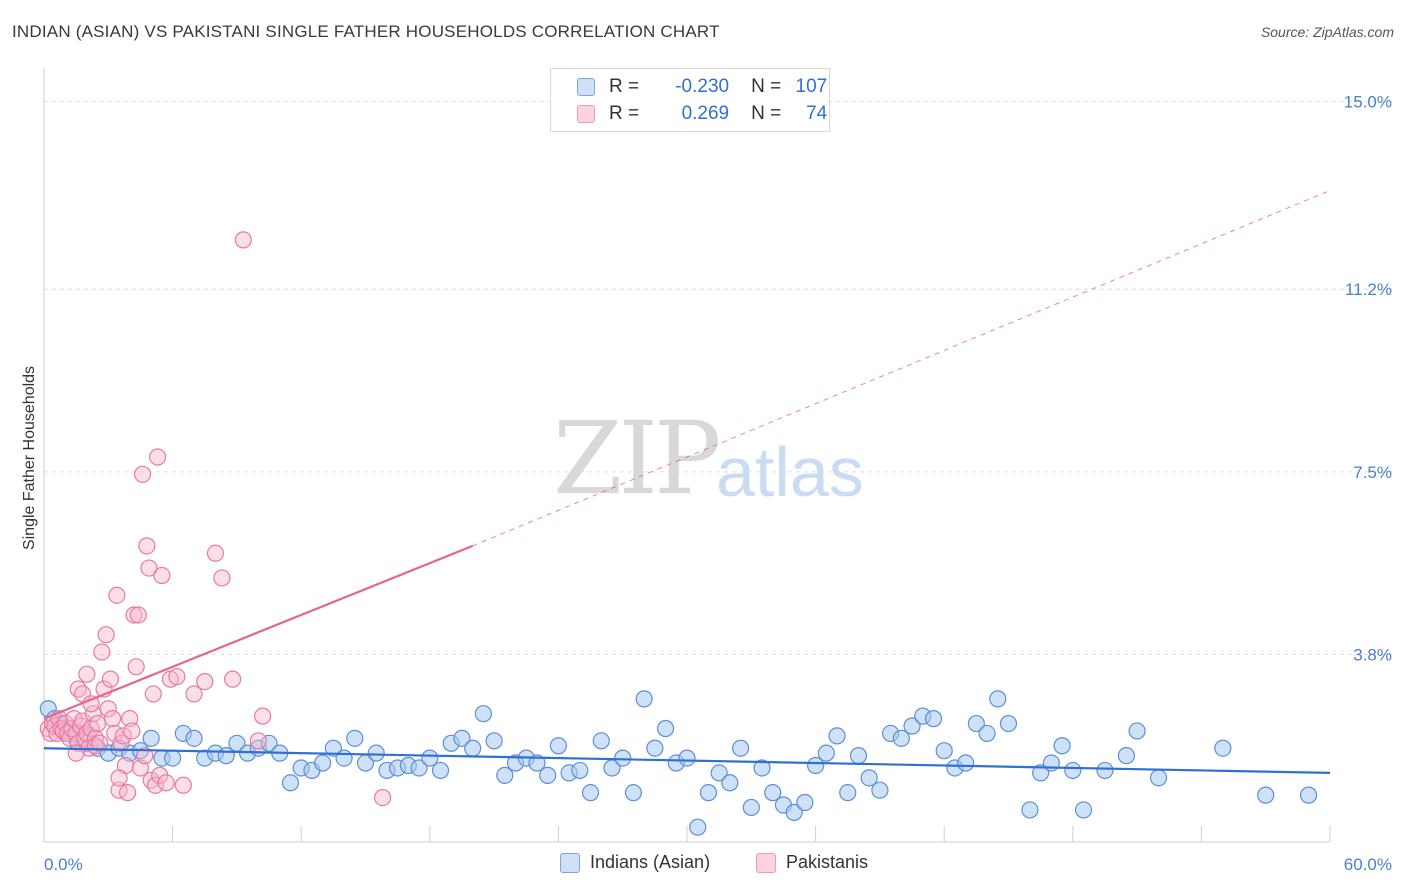  Describe the element at coordinates (702, 86) in the screenshot. I see `legend-r-value-indians: -0.230` at that location.